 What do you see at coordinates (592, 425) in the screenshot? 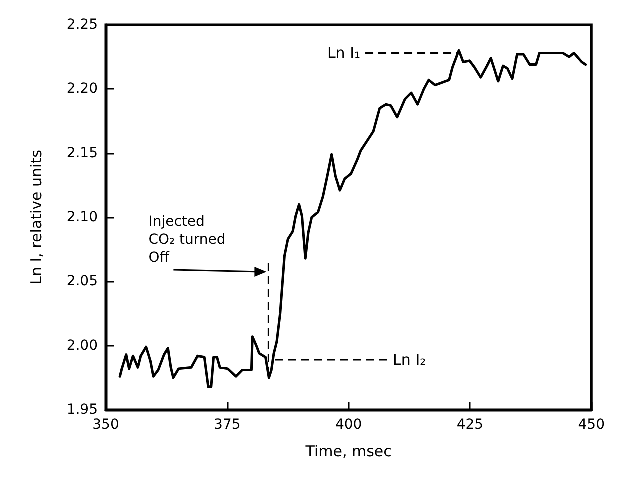
I see `x-tick-label: 450` at bounding box center [592, 425].